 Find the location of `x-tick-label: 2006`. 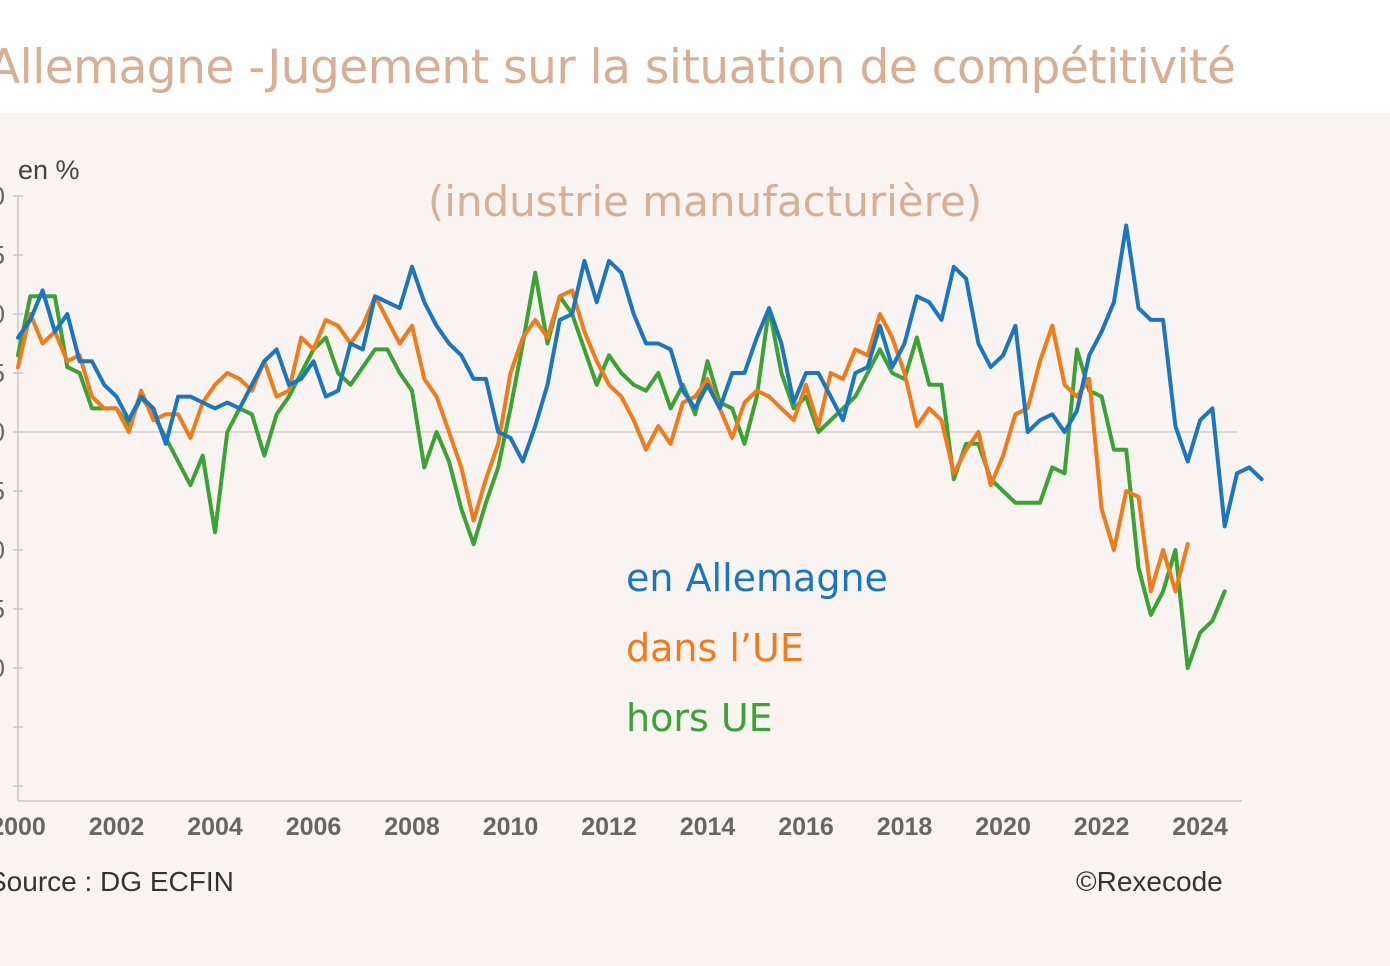

x-tick-label: 2006 is located at coordinates (314, 827).